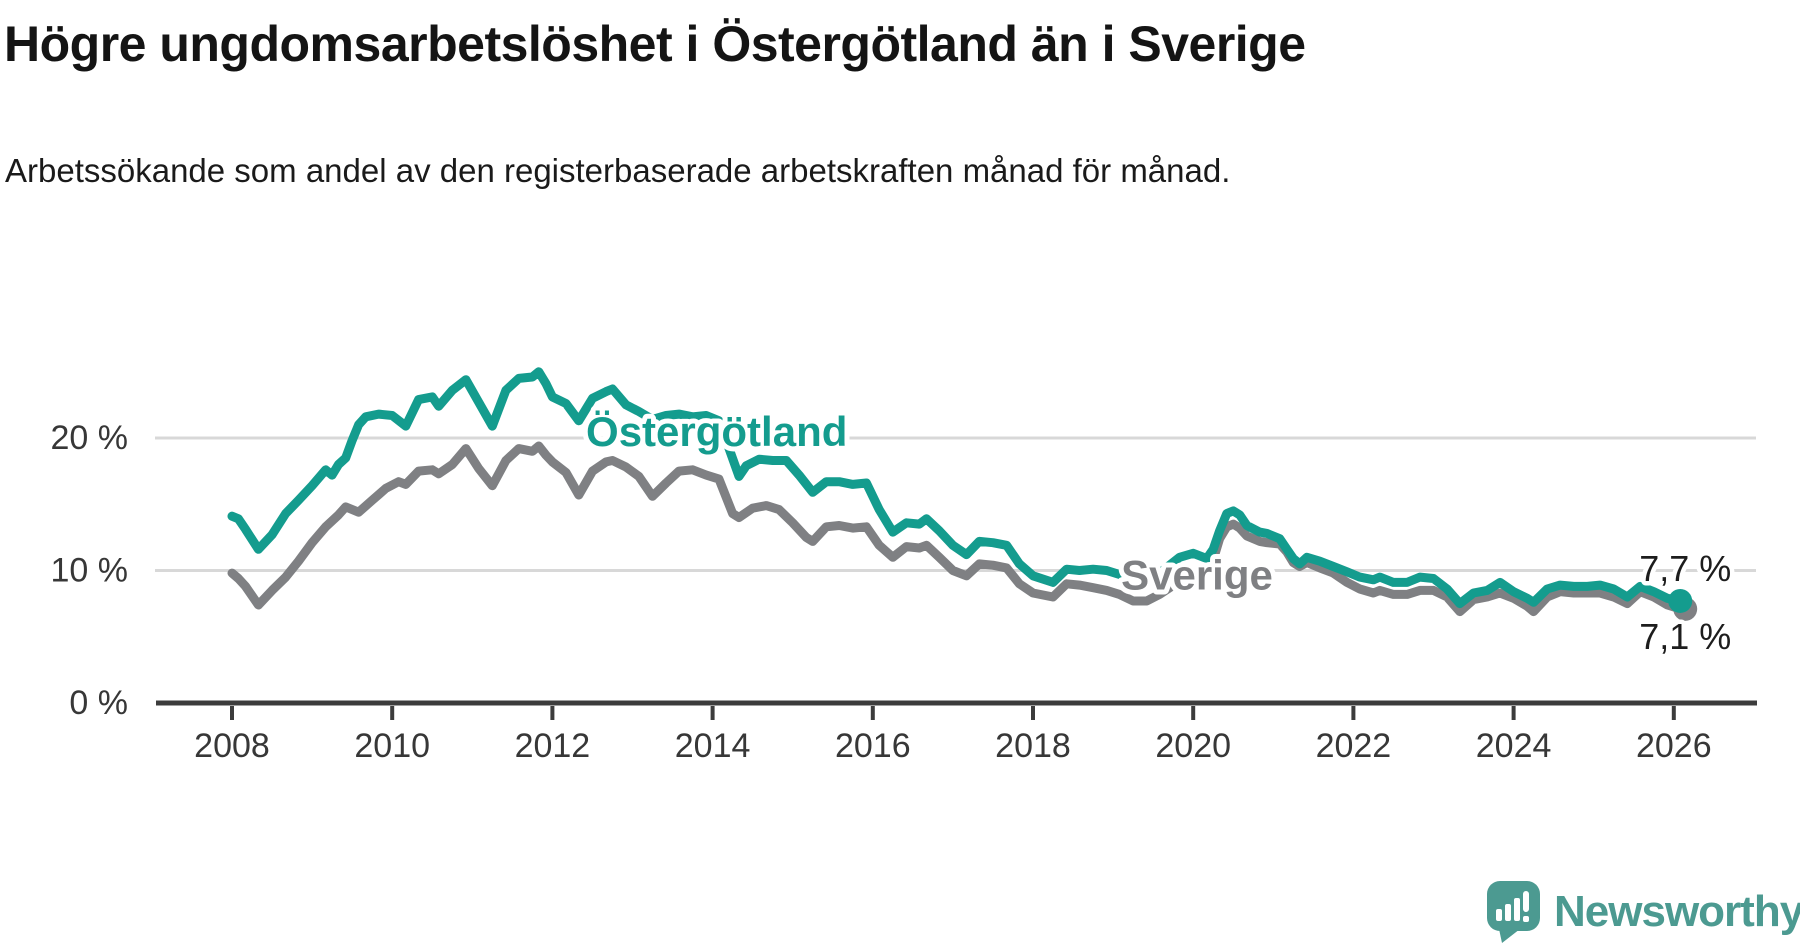 The height and width of the screenshot is (948, 1800). Describe the element at coordinates (1685, 636) in the screenshot. I see `end-value-label-sverige: 7,1 %` at that location.